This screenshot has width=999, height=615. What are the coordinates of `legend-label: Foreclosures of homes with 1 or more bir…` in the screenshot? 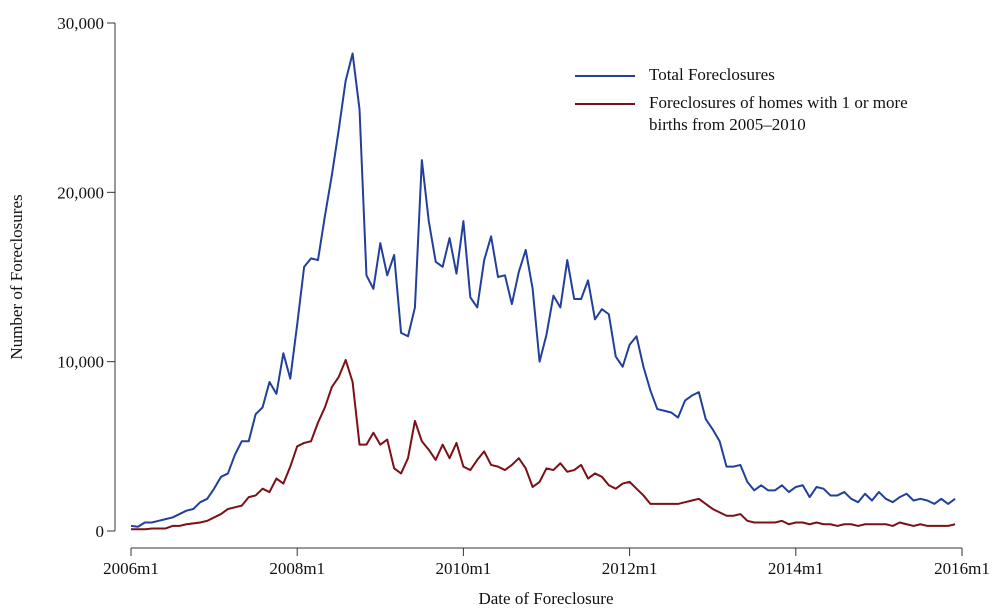 It's located at (778, 113).